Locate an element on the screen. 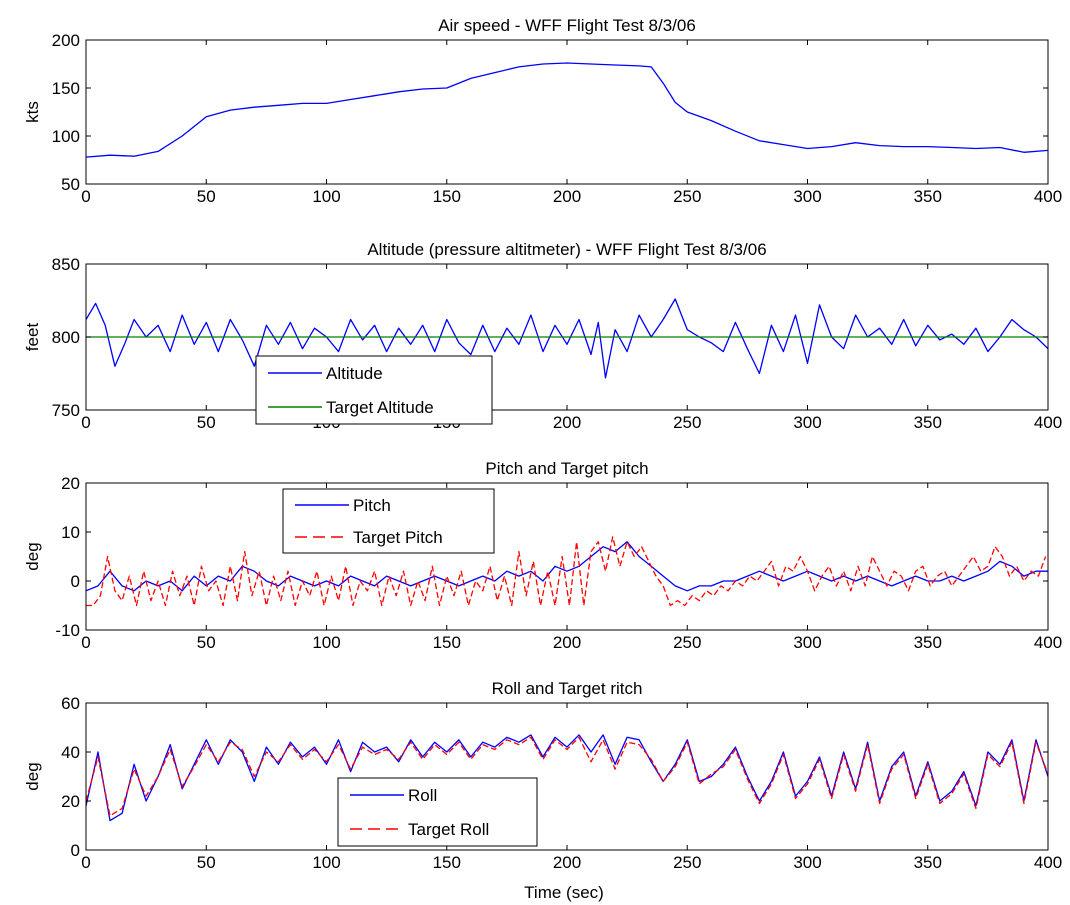 This screenshot has width=1070, height=905. y-axis-label: feet is located at coordinates (32, 337).